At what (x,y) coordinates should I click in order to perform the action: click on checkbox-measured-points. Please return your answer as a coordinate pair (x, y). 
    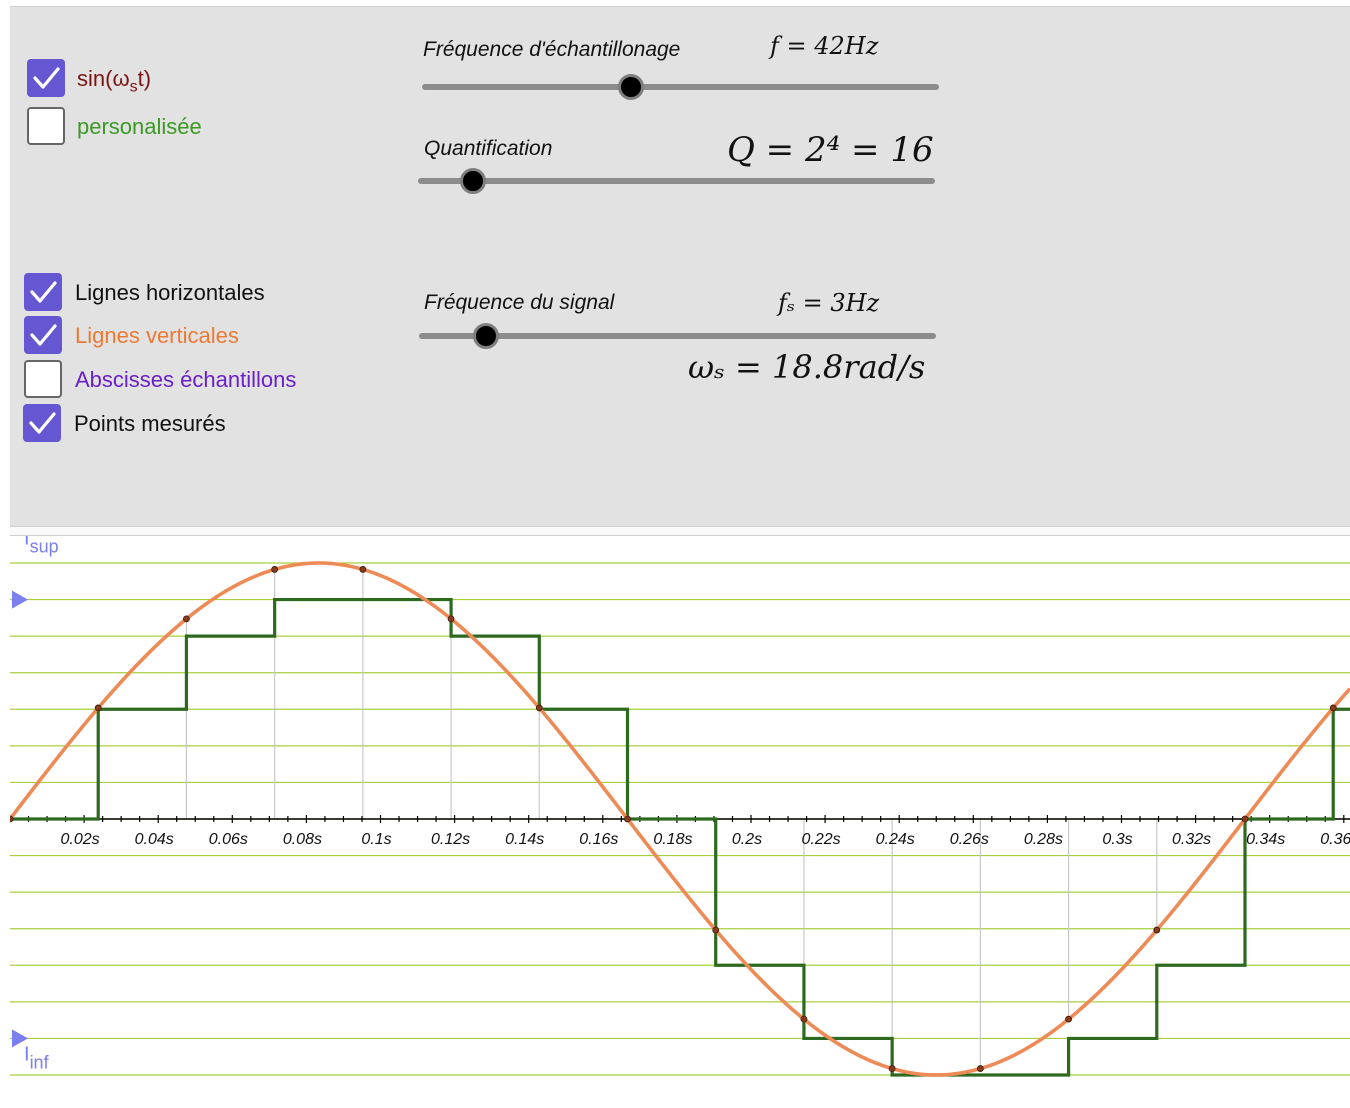
    Looking at the image, I should click on (42, 423).